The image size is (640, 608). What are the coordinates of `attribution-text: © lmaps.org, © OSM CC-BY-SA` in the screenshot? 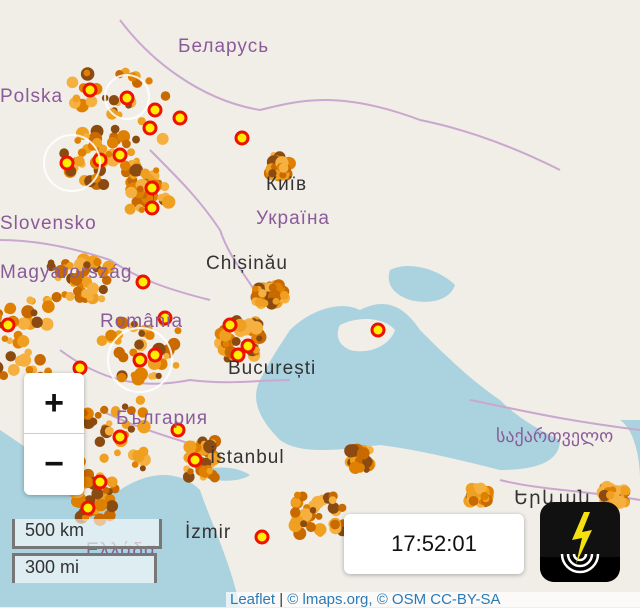 It's located at (394, 599).